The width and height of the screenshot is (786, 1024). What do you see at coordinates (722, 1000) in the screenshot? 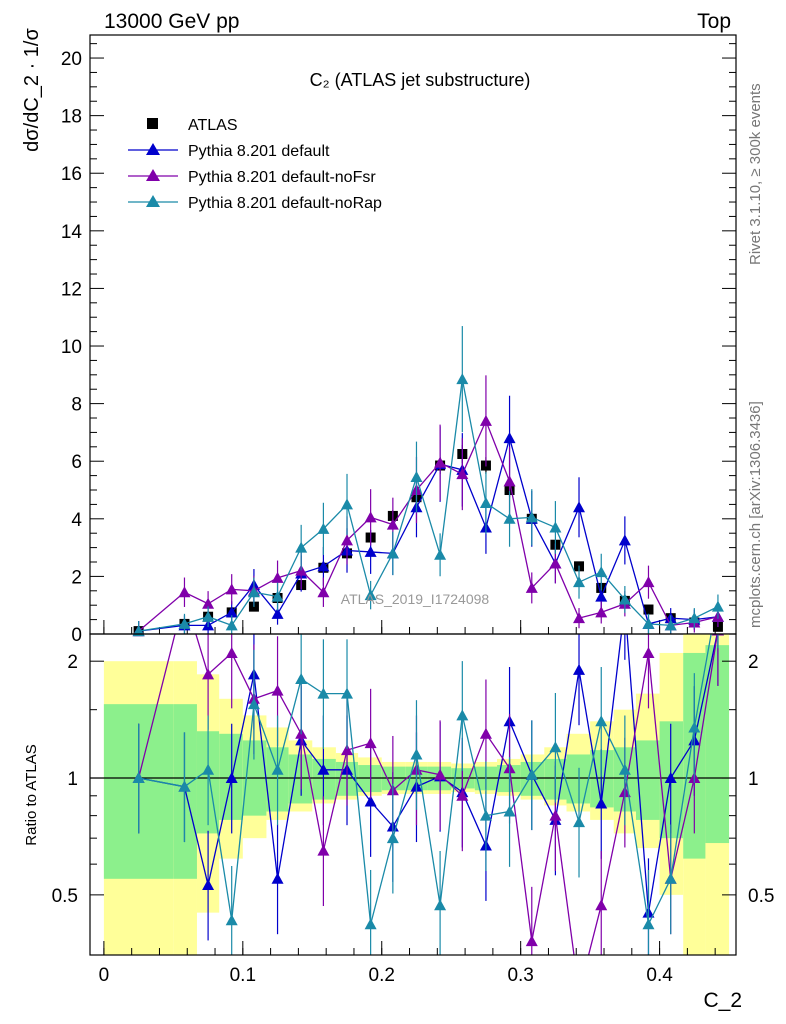
I see `x-axis-label: C_2` at bounding box center [722, 1000].